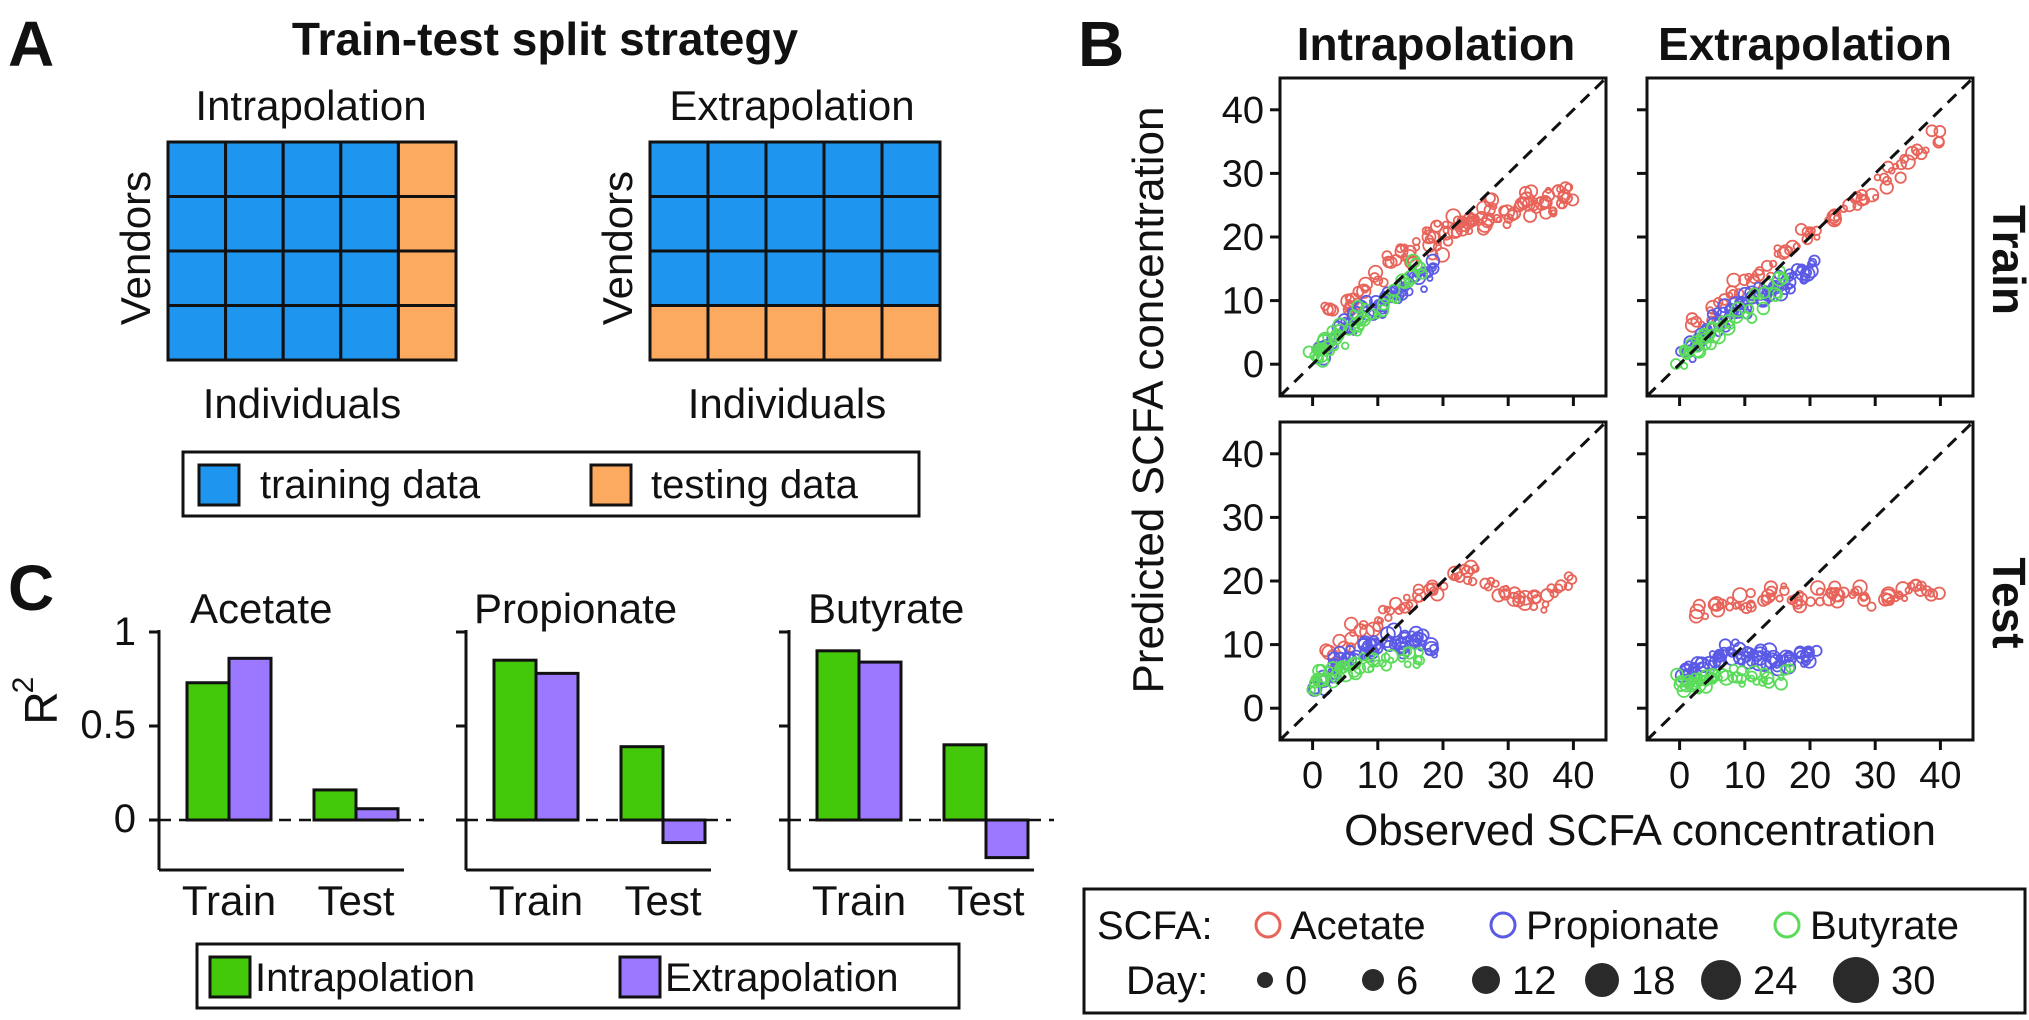  I want to click on split-legend: training data testing data, so click(551, 484).